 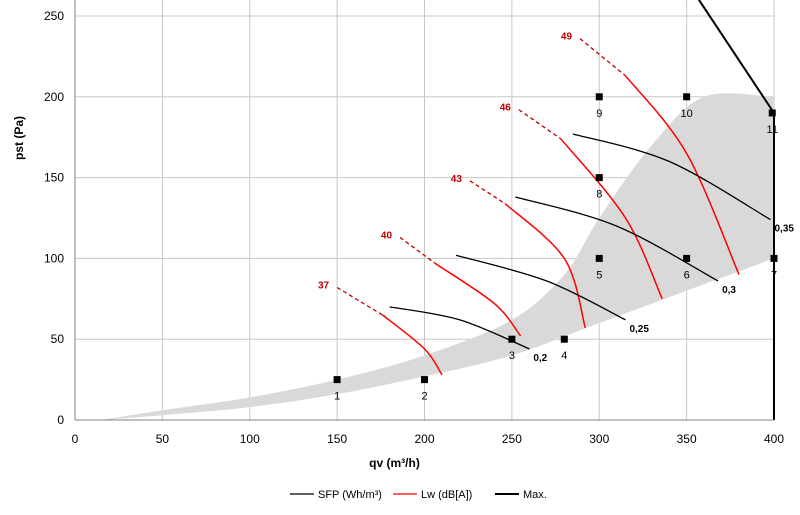 I want to click on x-tick-label: 350, so click(x=687, y=439).